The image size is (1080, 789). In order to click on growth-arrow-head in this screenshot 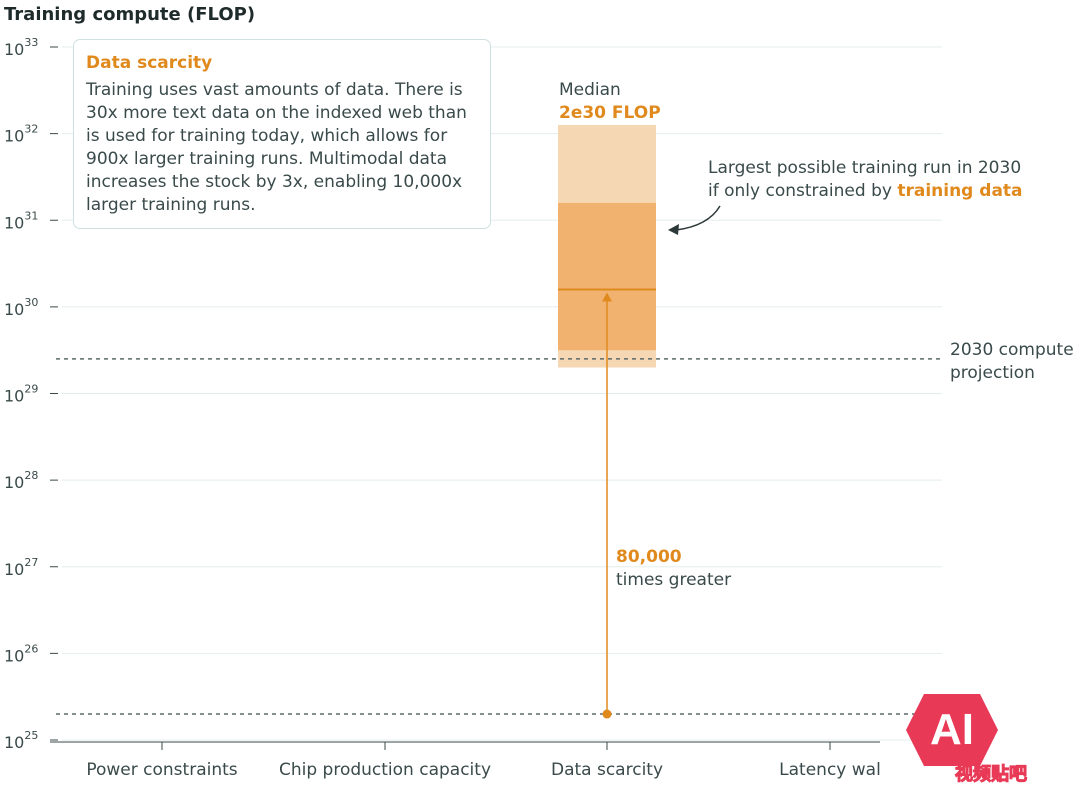, I will do `click(607, 297)`.